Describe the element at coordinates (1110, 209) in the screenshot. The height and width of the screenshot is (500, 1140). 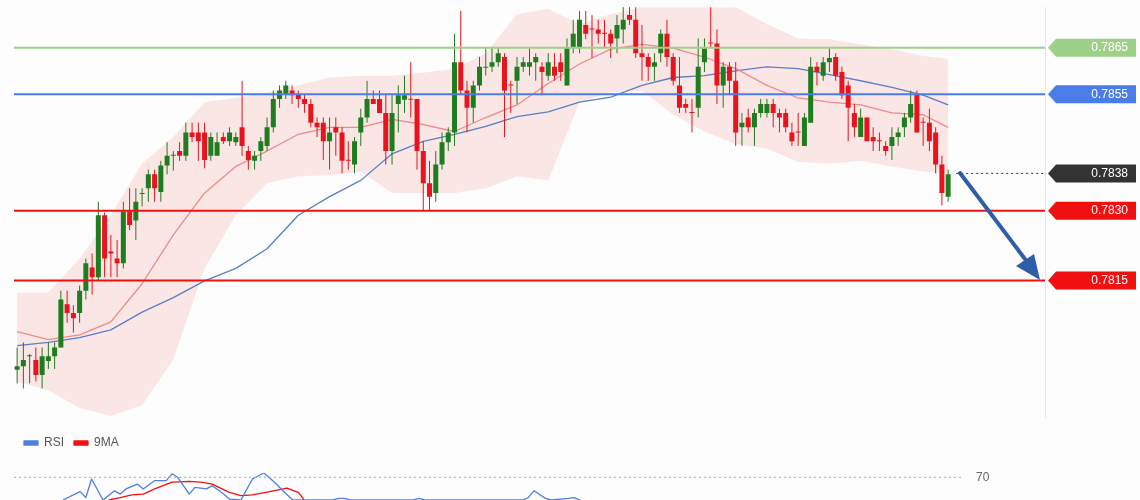
I see `y-tick-label: 0.7830` at that location.